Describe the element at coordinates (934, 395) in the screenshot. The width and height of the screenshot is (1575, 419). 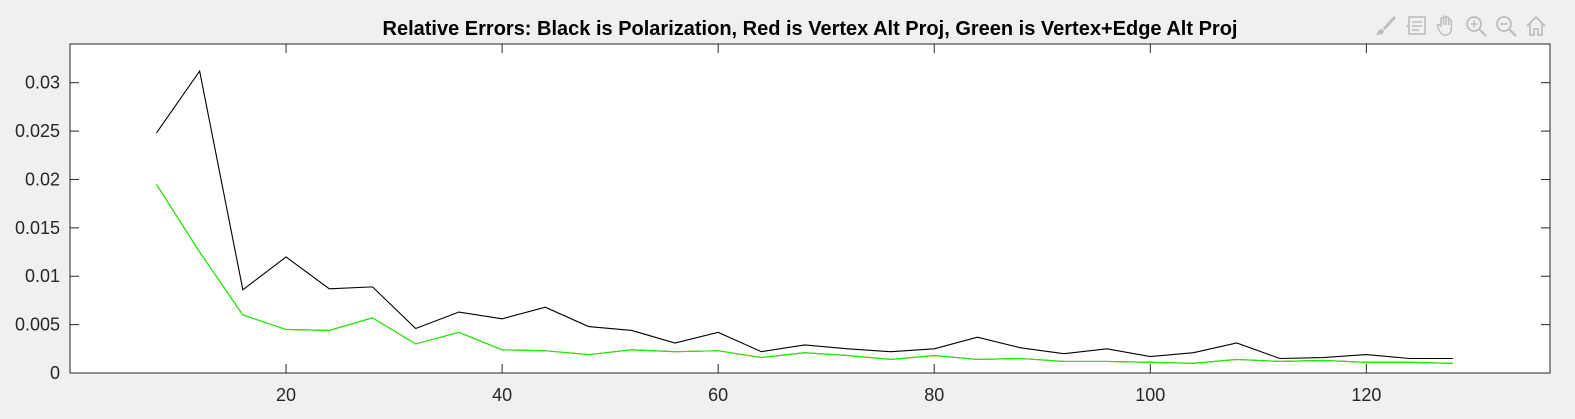
I see `x-tick-label: 80` at that location.